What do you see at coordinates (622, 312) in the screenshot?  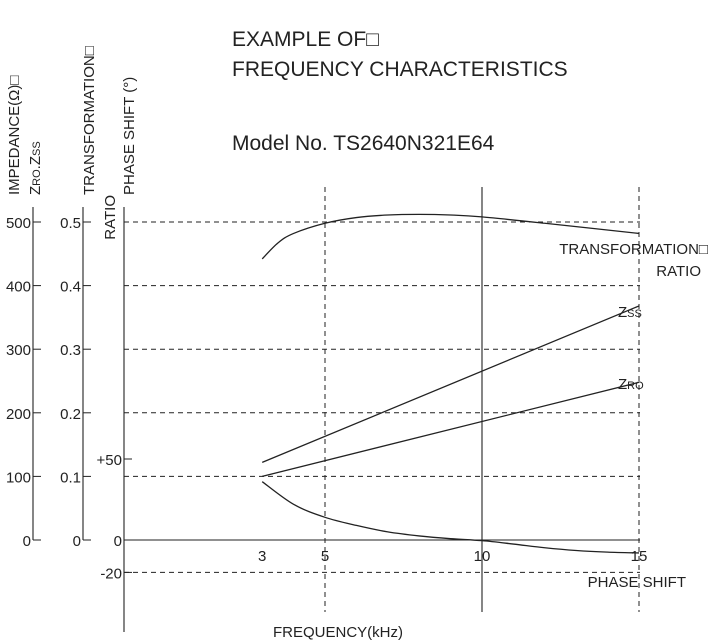 I see `series-label-zss-main: Z` at bounding box center [622, 312].